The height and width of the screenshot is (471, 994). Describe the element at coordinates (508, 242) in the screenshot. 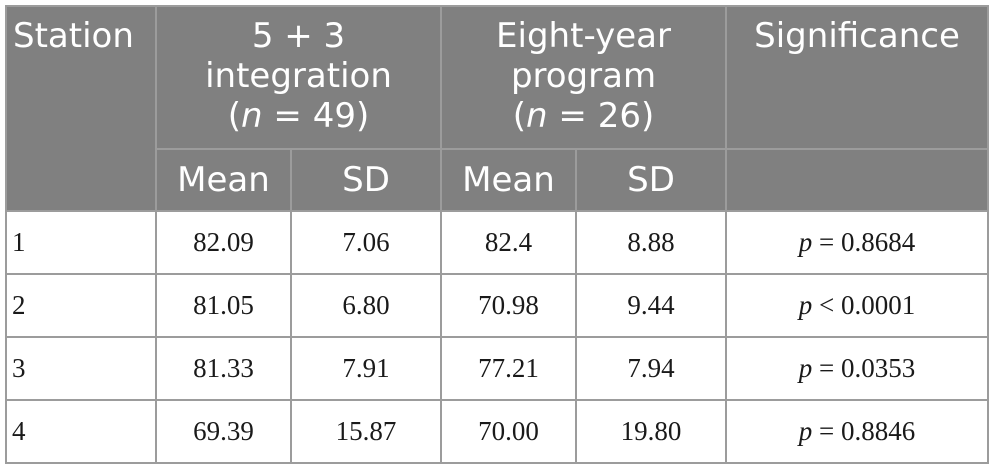

I see `group2-mean-cell: 82.4` at that location.